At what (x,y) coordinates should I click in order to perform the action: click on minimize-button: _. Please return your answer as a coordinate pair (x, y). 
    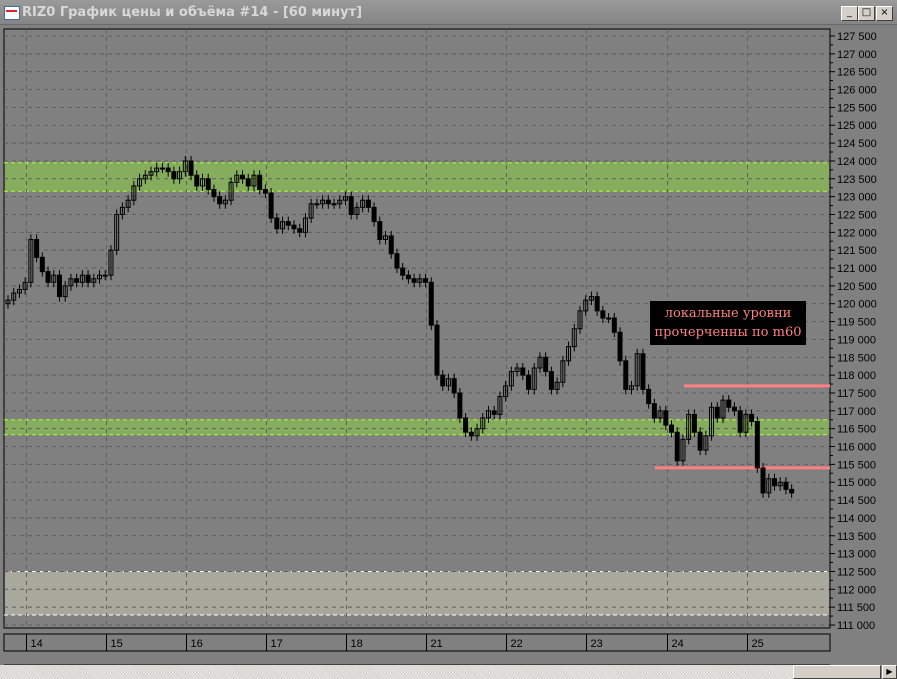
    Looking at the image, I should click on (849, 13).